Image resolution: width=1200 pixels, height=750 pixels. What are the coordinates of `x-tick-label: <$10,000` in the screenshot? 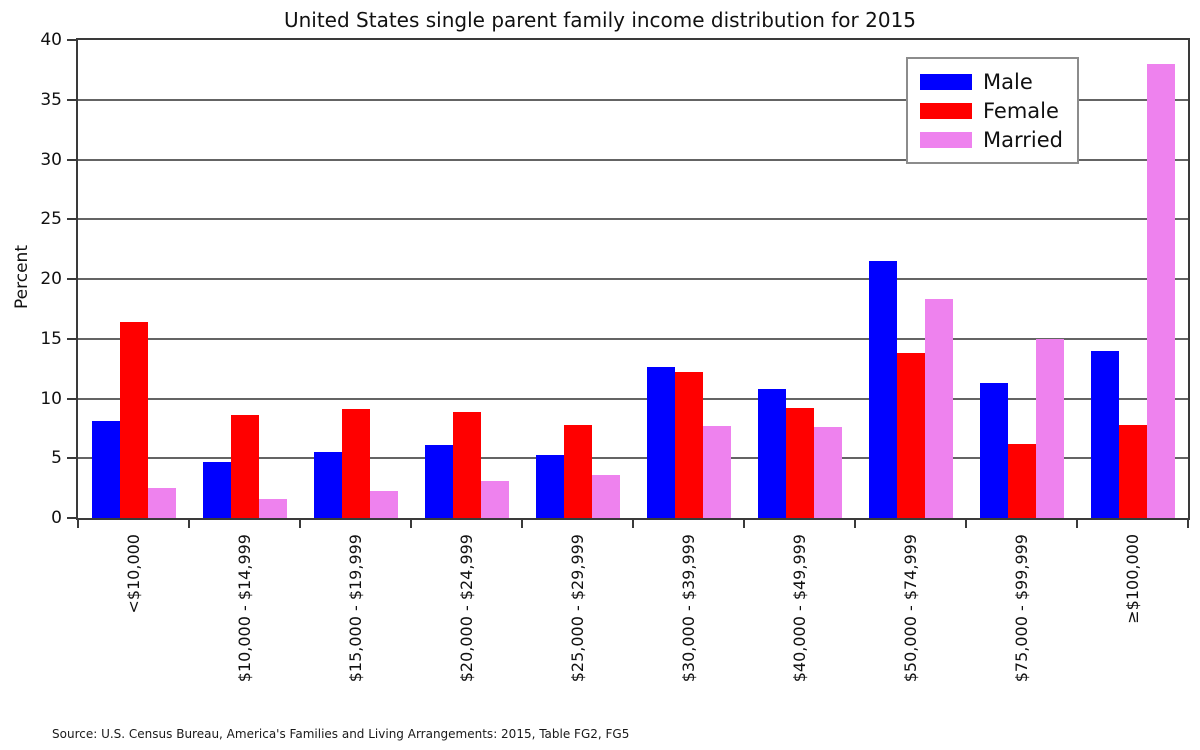 It's located at (133, 574).